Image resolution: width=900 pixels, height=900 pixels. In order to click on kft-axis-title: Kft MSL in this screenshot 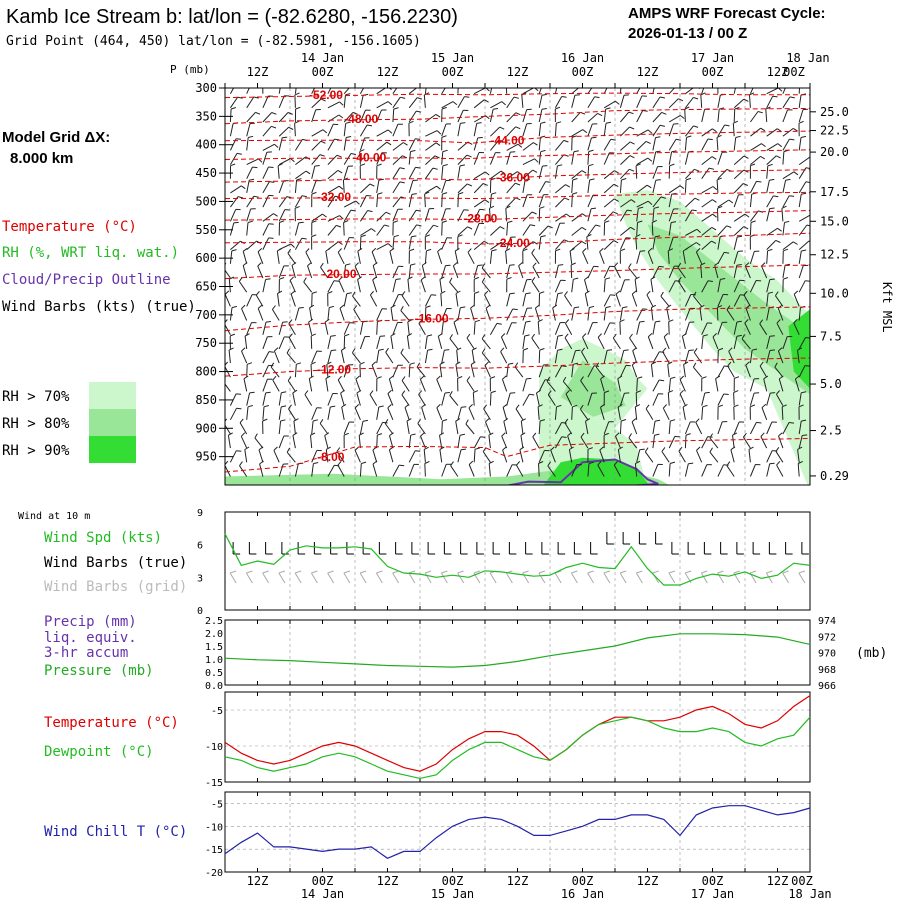, I will do `click(887, 307)`.